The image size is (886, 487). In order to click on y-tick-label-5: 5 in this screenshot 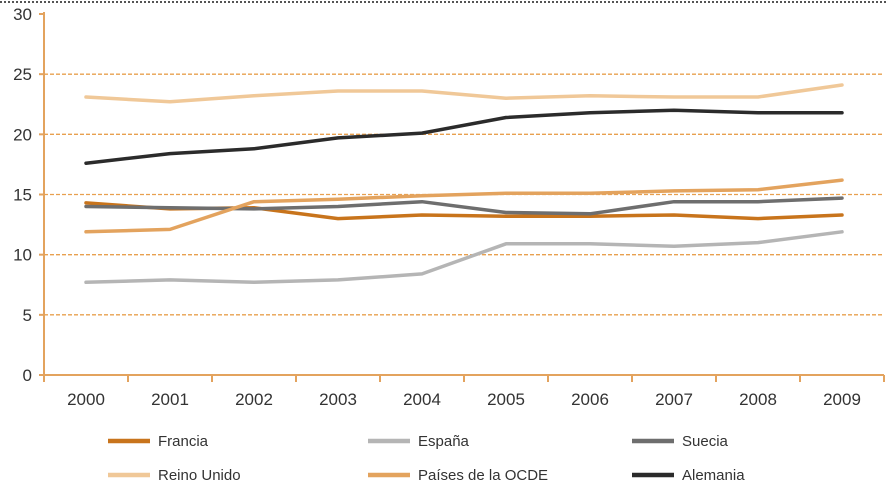, I will do `click(27, 315)`.